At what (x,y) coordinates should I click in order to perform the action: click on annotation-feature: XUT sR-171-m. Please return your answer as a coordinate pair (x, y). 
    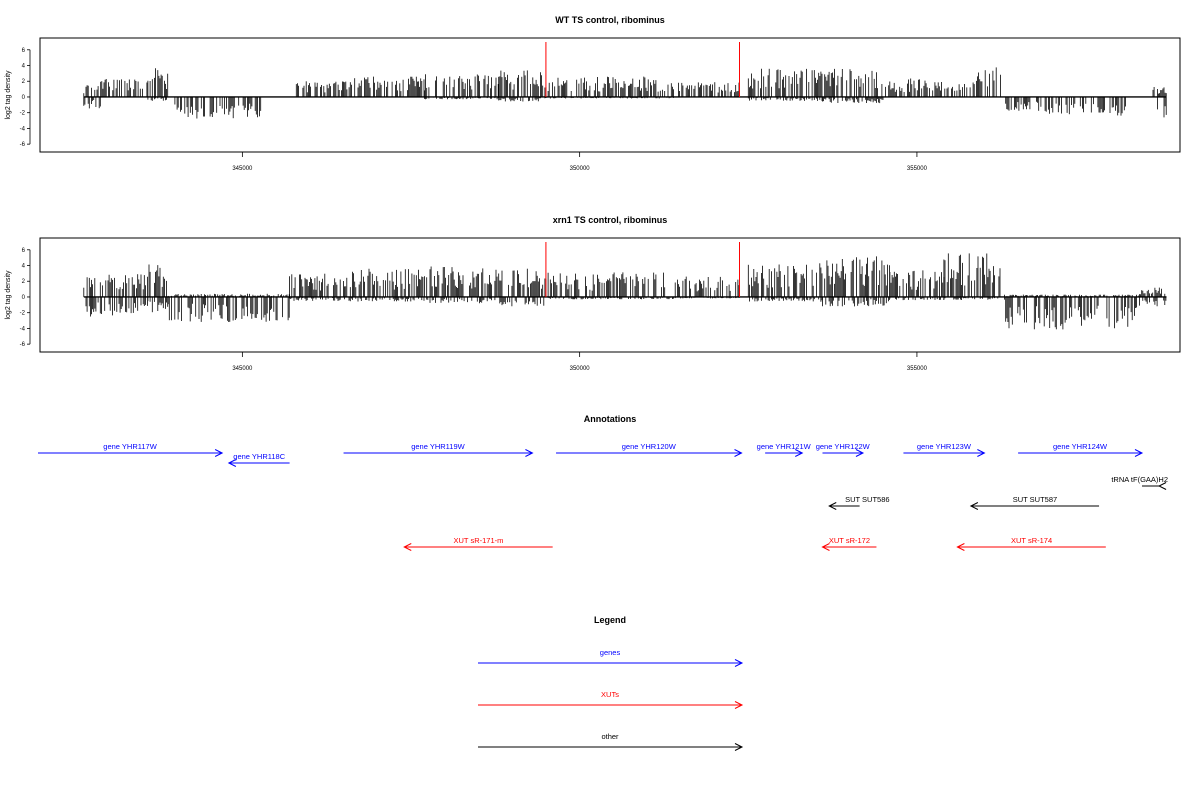
    Looking at the image, I should click on (478, 543).